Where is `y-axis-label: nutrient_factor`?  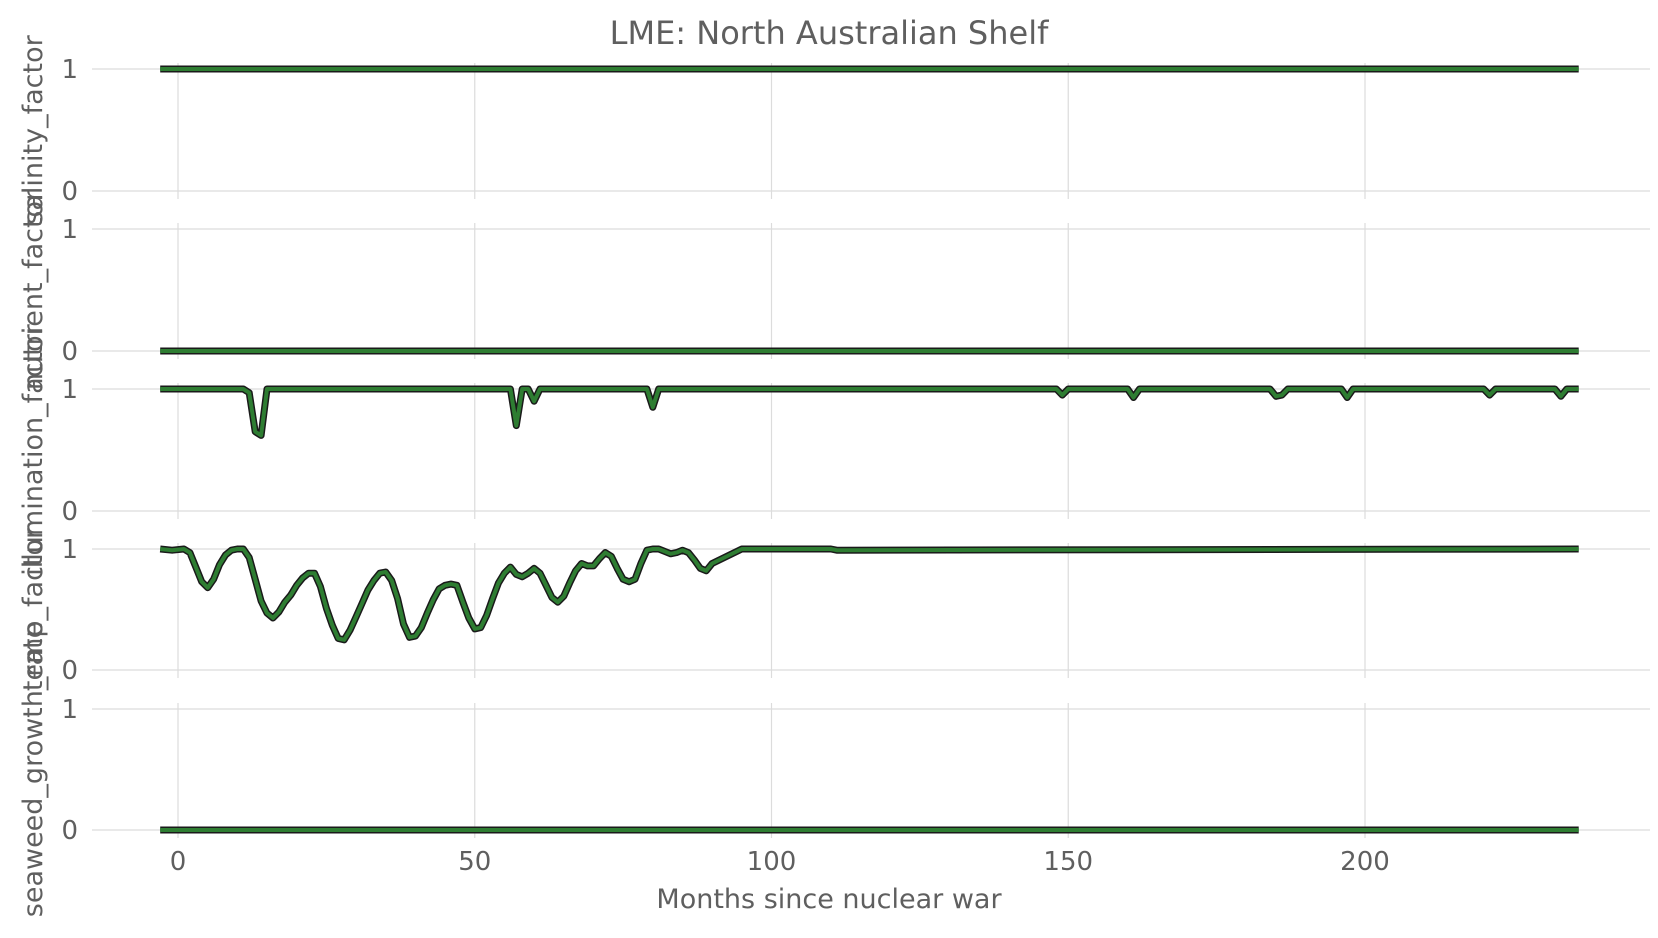
y-axis-label: nutrient_factor is located at coordinates (33, 289).